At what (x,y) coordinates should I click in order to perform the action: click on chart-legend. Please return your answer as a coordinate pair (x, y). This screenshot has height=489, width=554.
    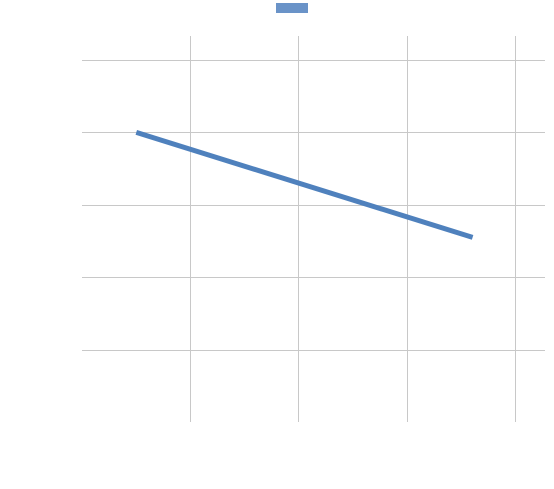
    Looking at the image, I should click on (292, 8).